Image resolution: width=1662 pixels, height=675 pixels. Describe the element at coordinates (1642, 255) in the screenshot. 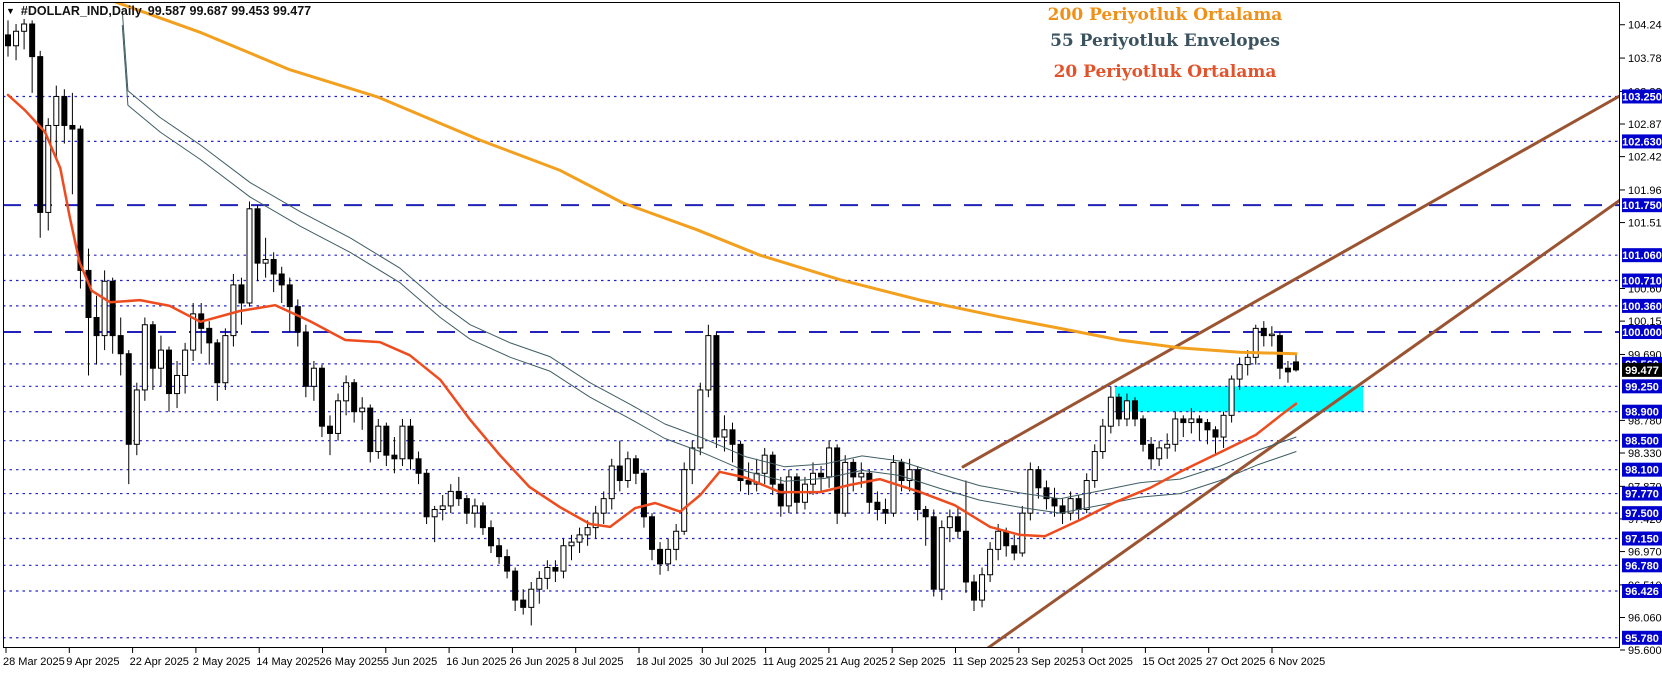

I see `price-level-badge-101.06: 101.060` at that location.